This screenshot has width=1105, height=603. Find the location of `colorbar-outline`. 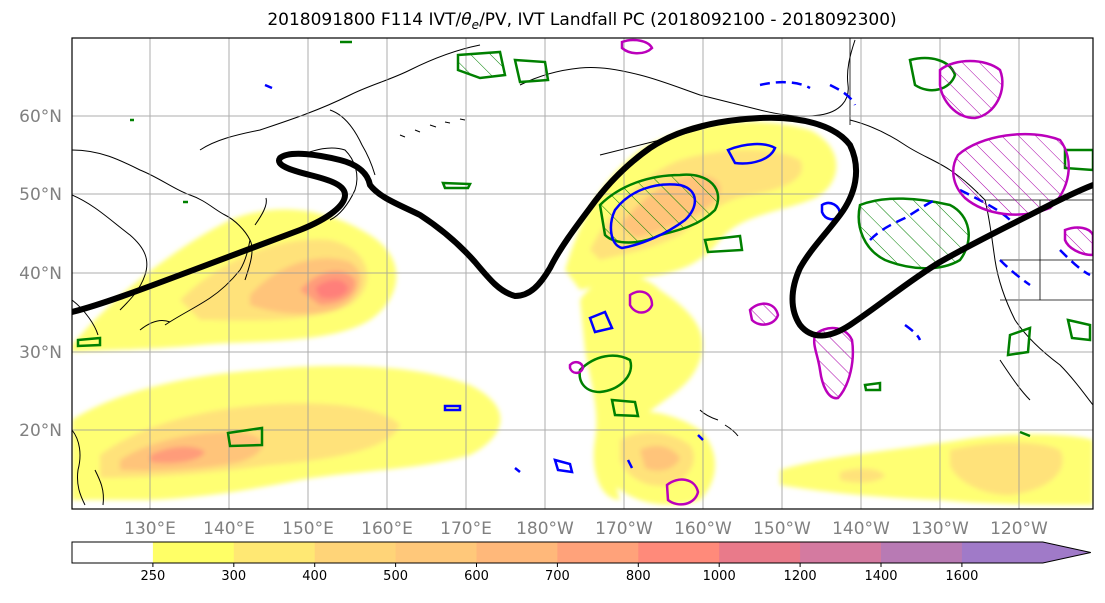

colorbar-outline is located at coordinates (581, 552).